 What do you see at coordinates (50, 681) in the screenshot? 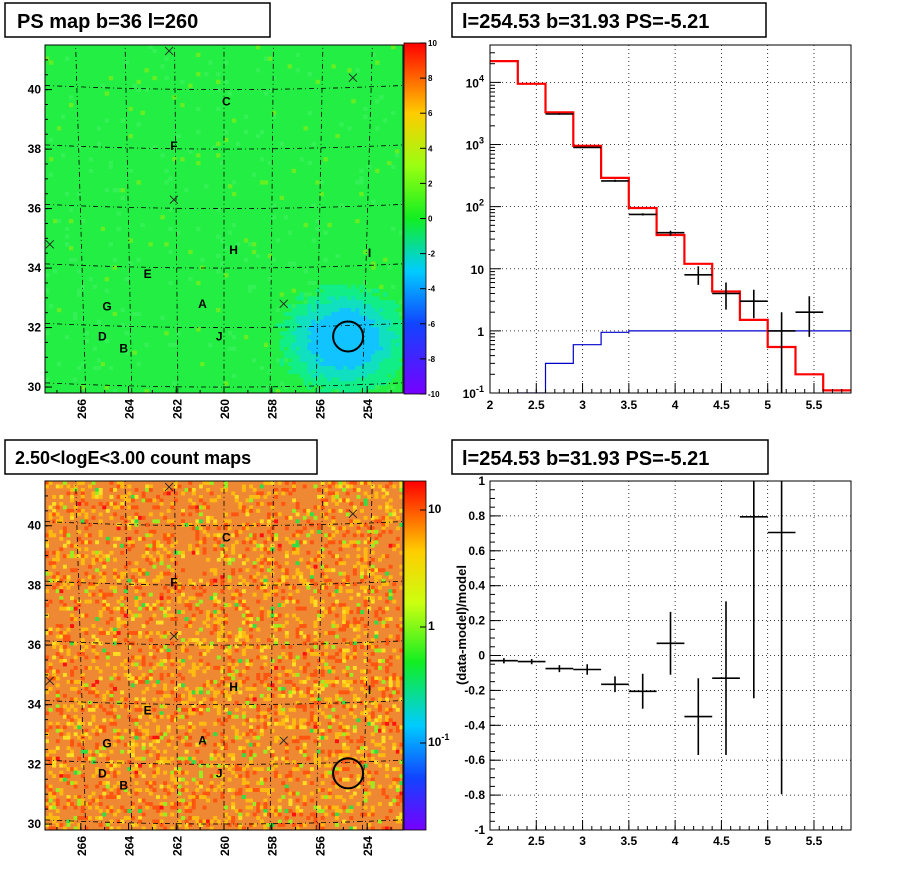
I see `cross-marker` at bounding box center [50, 681].